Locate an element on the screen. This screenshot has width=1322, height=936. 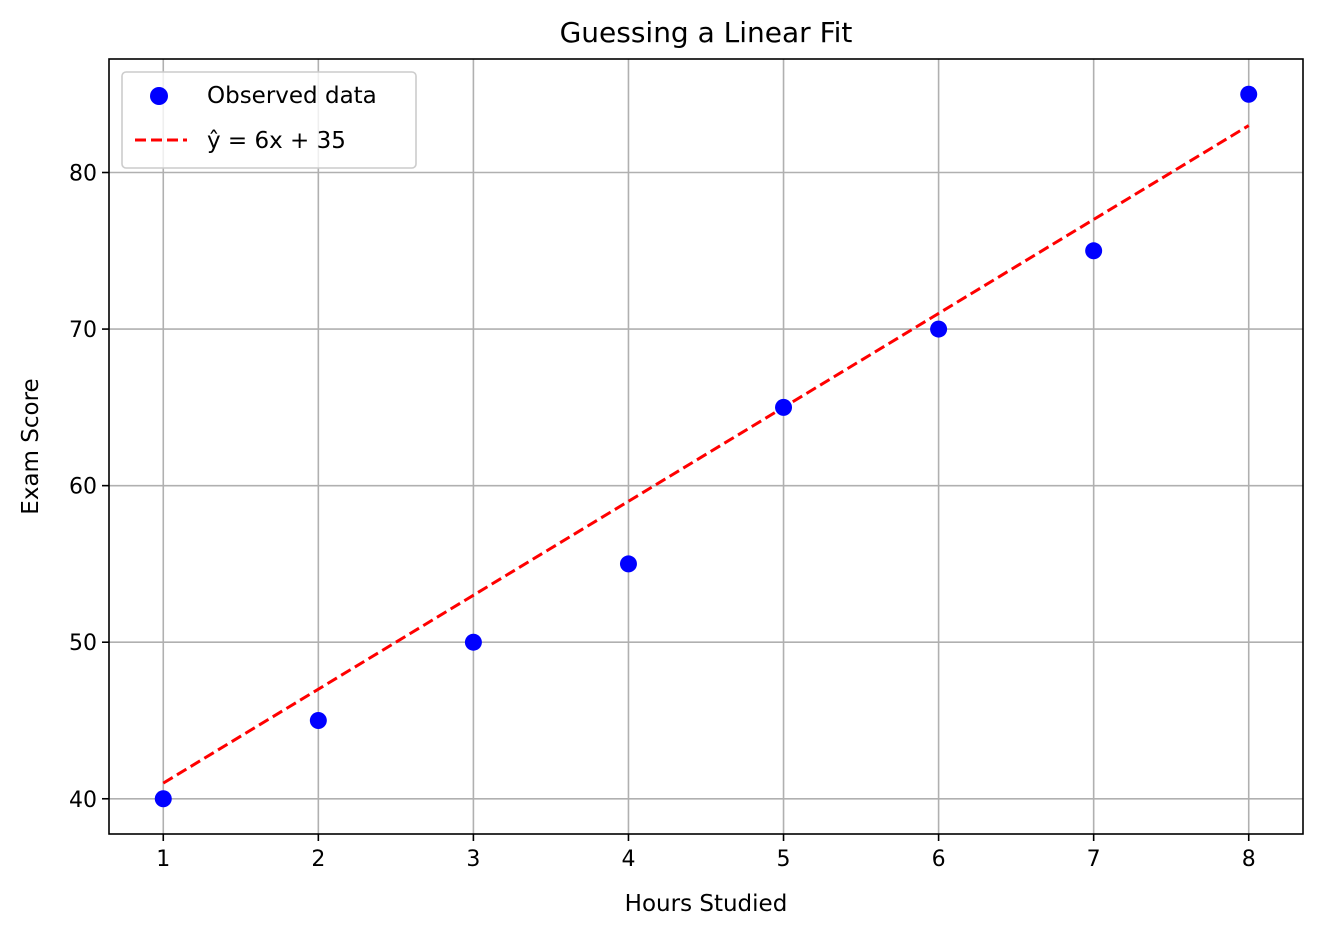
x-tick-label: 4 is located at coordinates (628, 859).